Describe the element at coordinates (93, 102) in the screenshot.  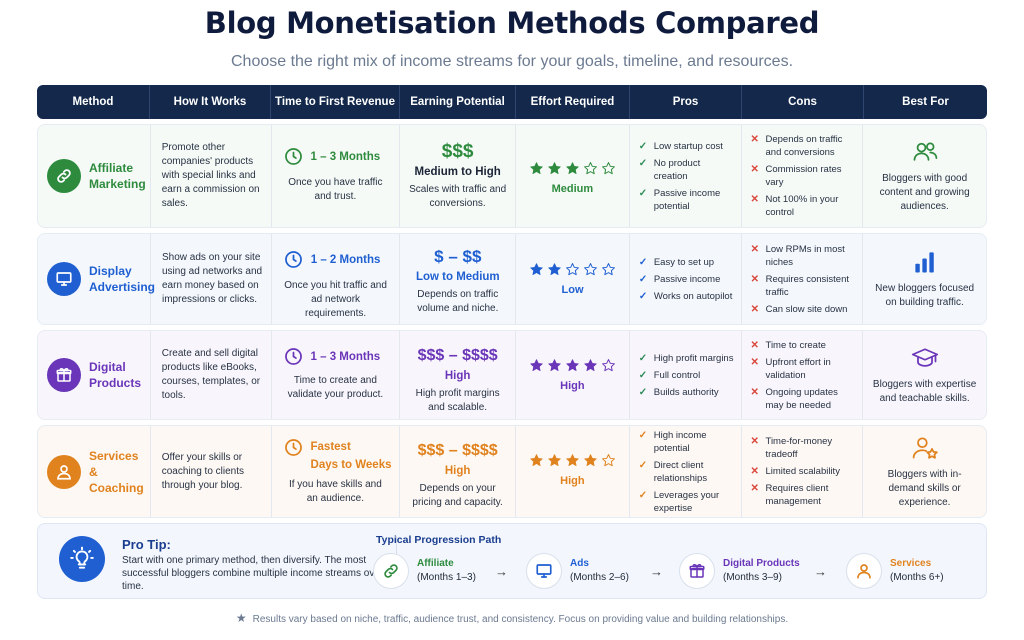
I see `header-method: Method` at that location.